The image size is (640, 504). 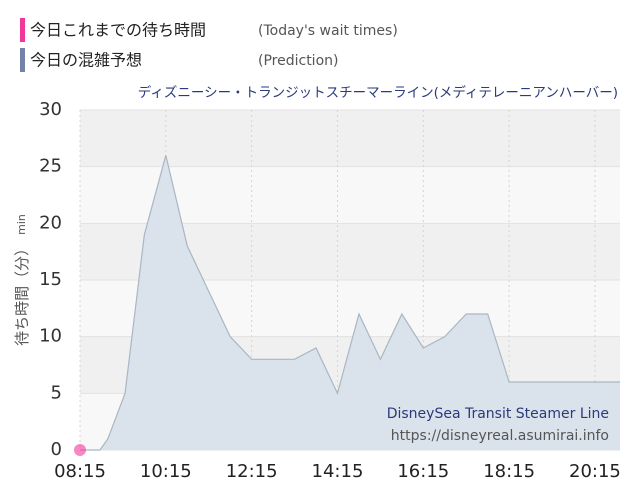 I want to click on y-tick-label: 30, so click(x=50, y=109).